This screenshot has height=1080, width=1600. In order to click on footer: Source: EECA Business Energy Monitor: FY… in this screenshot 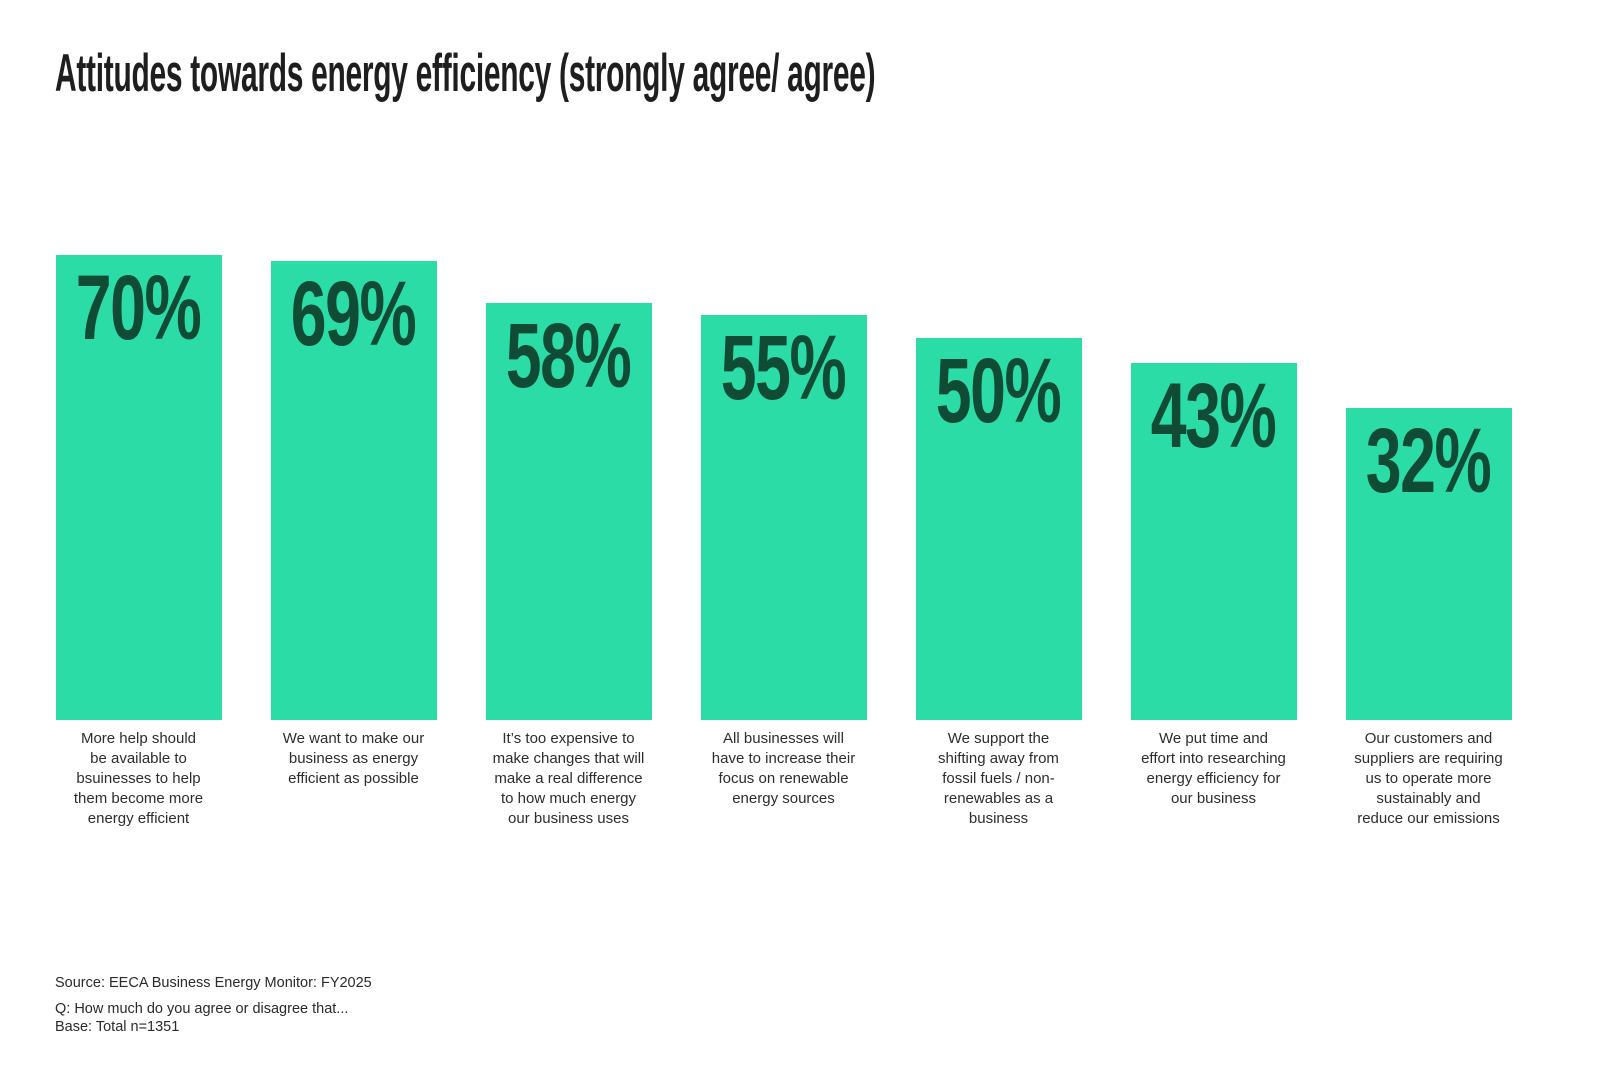, I will do `click(213, 1005)`.